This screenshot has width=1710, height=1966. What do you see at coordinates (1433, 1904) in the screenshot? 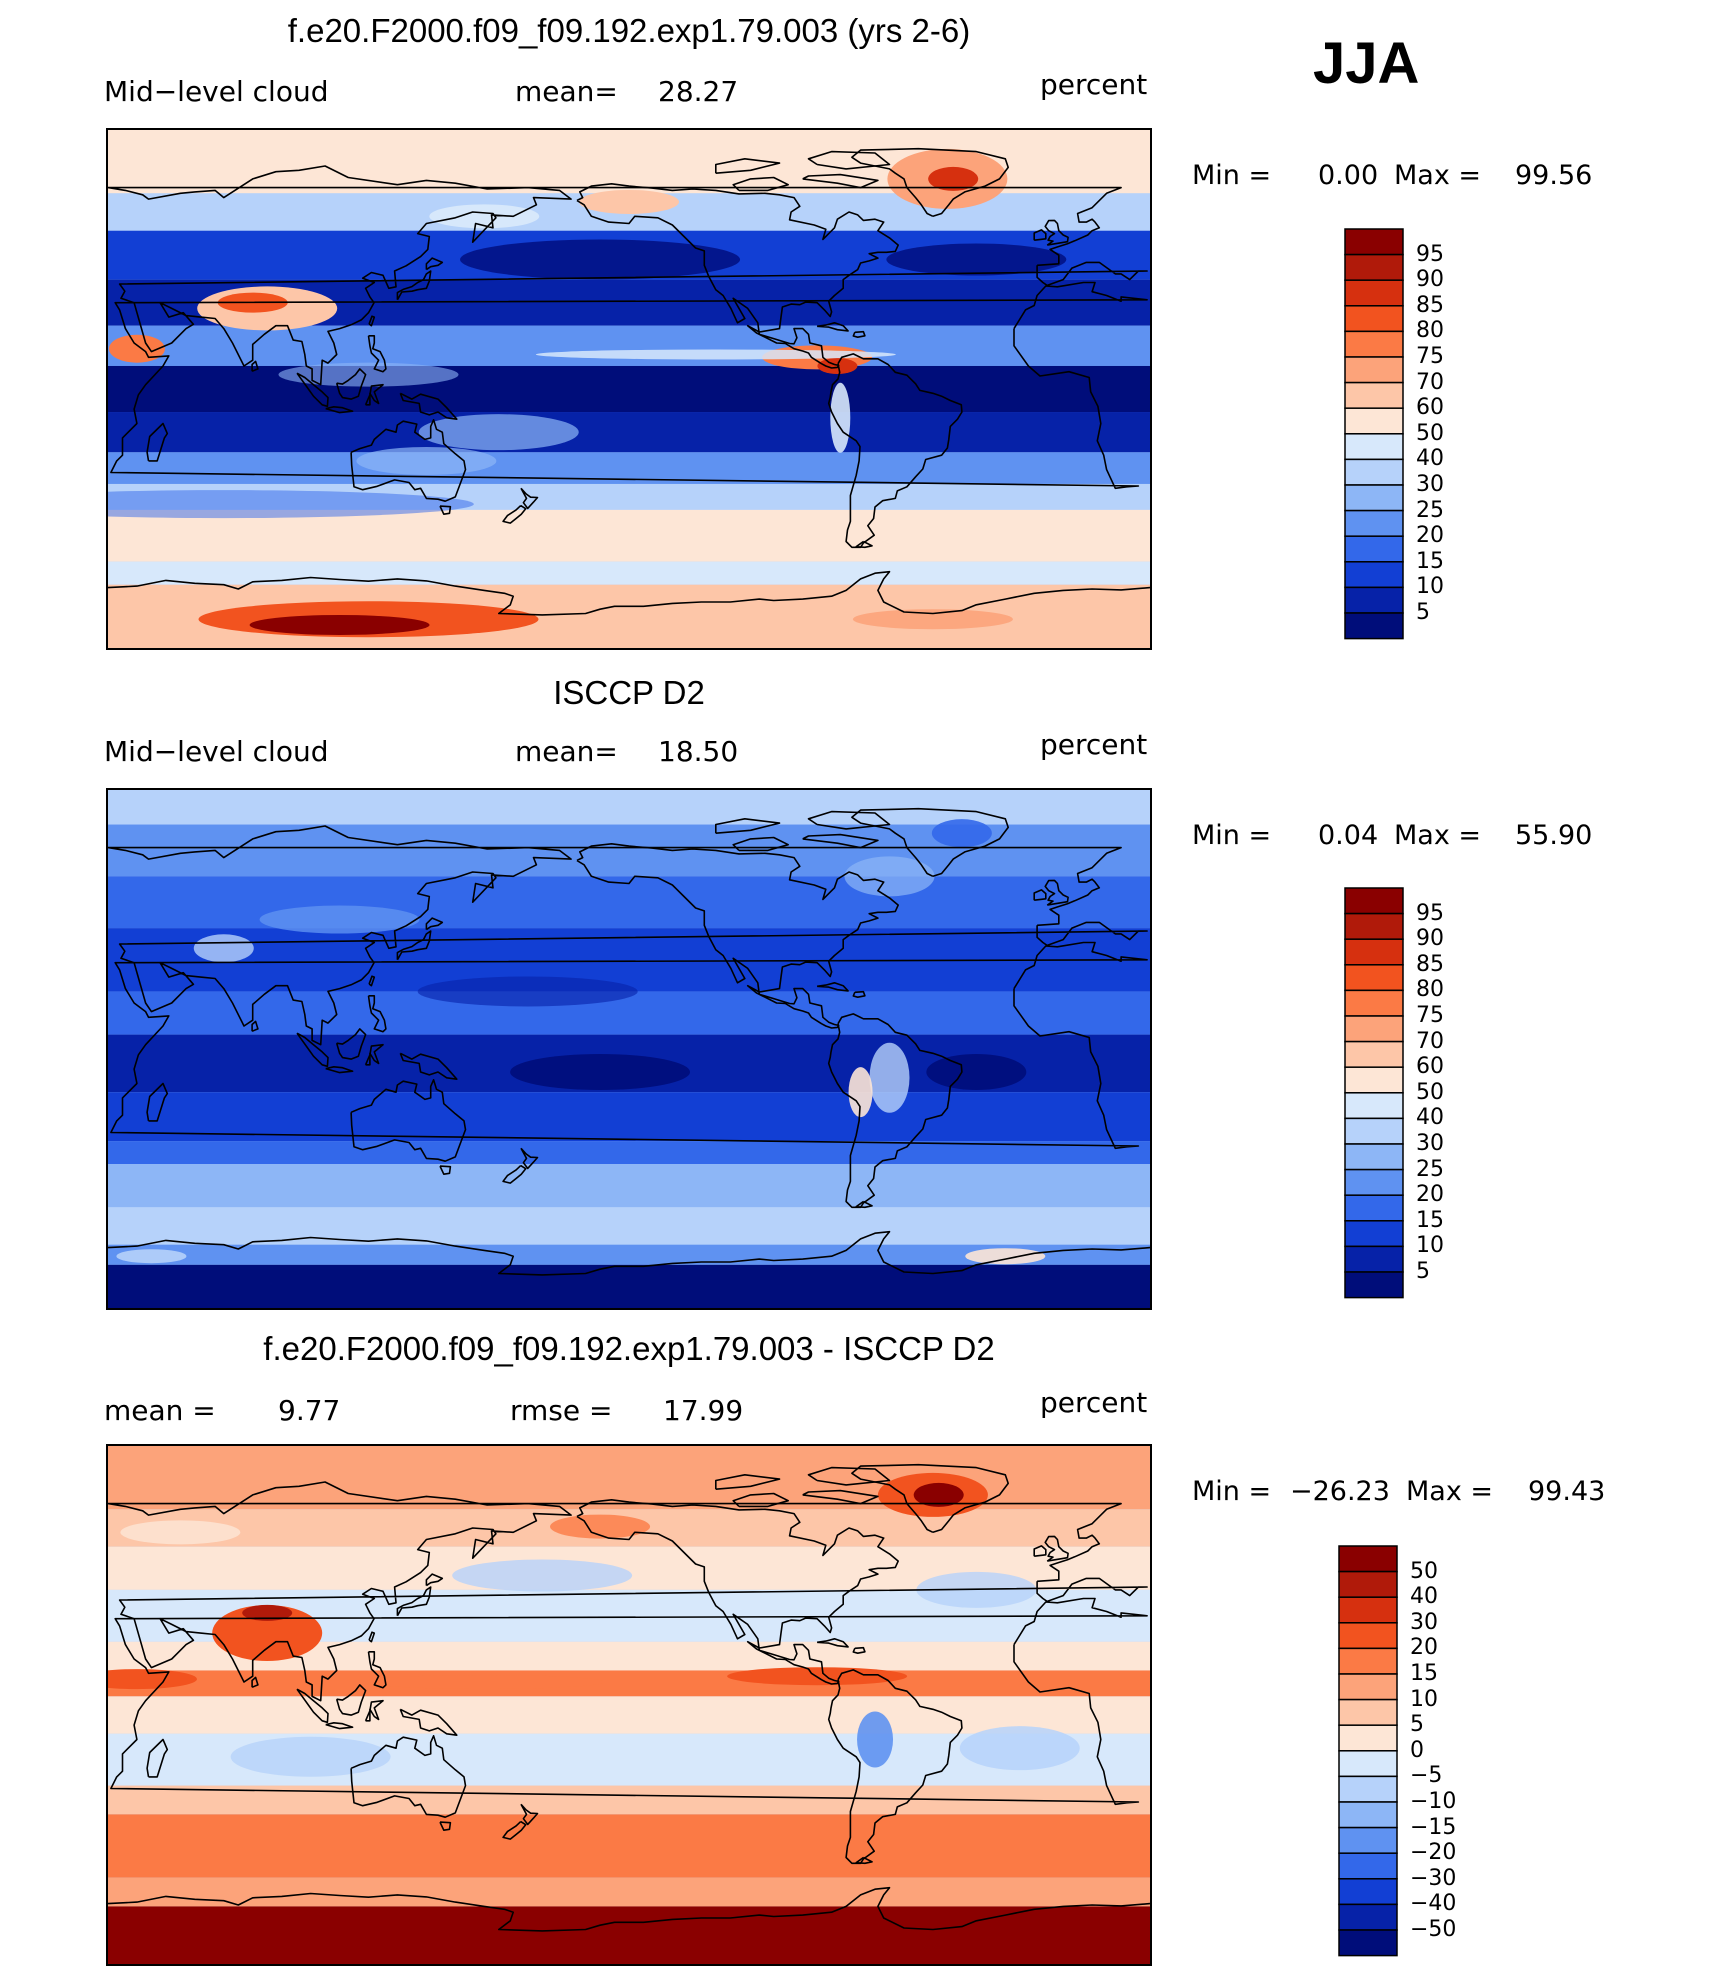
I see `colorbar-tick-label: −40` at bounding box center [1433, 1904].